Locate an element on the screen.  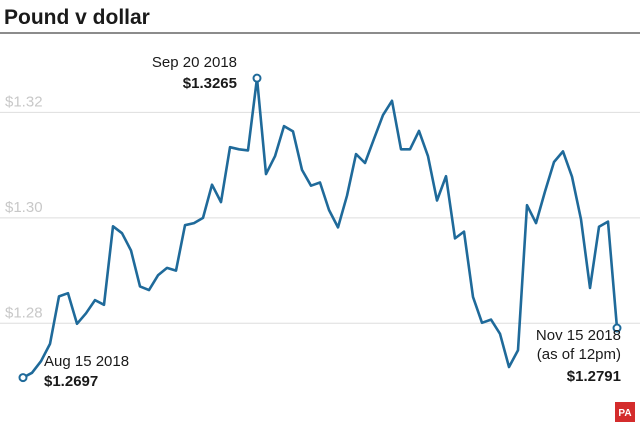
pa-logo: PA is located at coordinates (625, 412).